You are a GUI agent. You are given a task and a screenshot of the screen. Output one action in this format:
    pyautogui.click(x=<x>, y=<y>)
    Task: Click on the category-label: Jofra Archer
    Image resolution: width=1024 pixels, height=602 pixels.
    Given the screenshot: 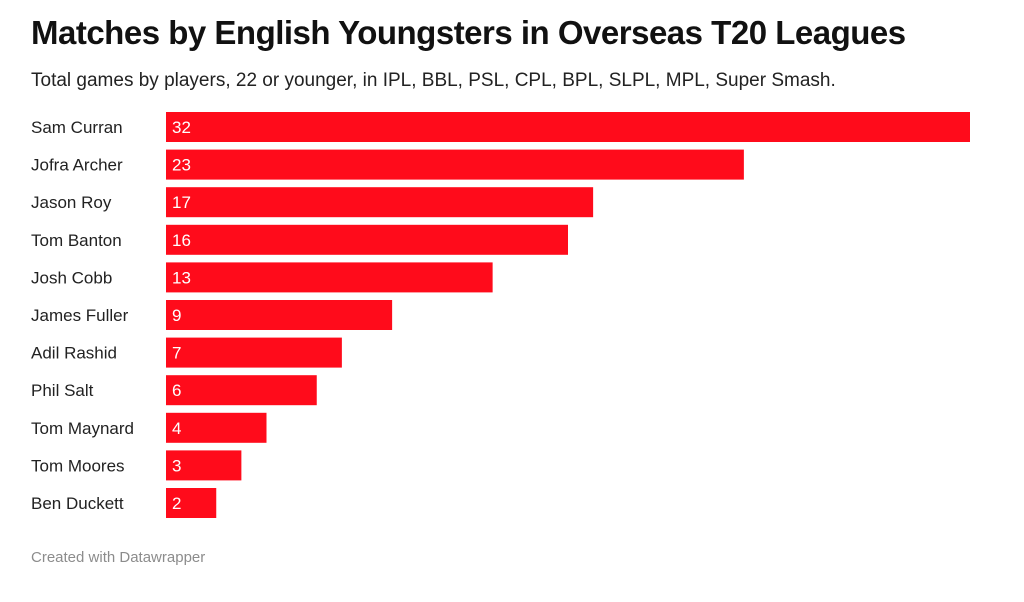 What is the action you would take?
    pyautogui.click(x=77, y=165)
    